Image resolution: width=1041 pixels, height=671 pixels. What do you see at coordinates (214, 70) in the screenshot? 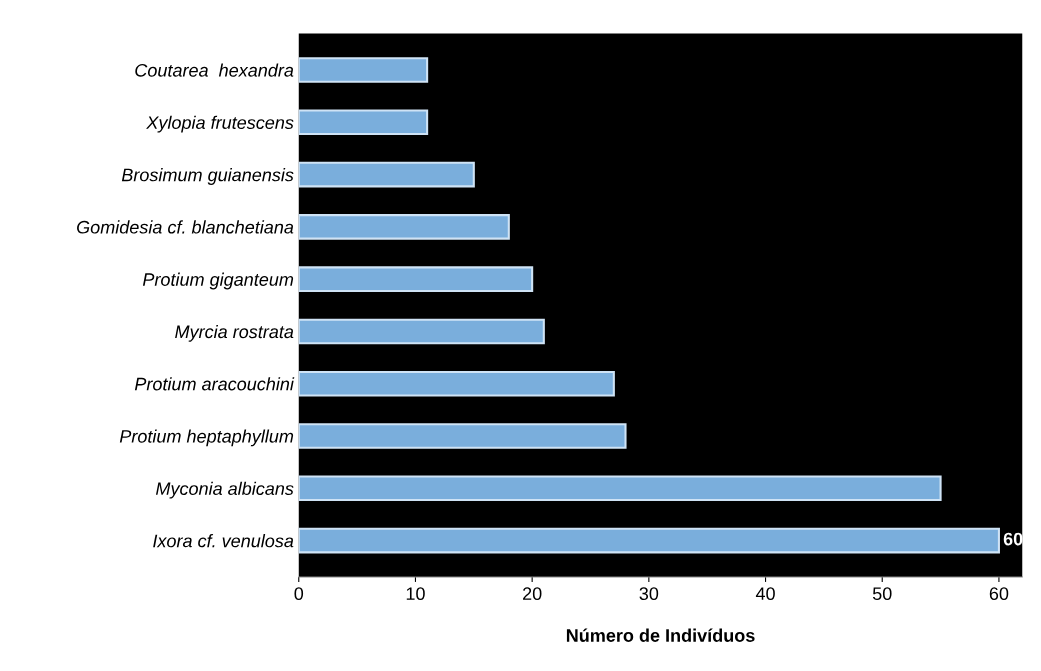
I see `y-tick-label: Coutarea hexandra` at bounding box center [214, 70].